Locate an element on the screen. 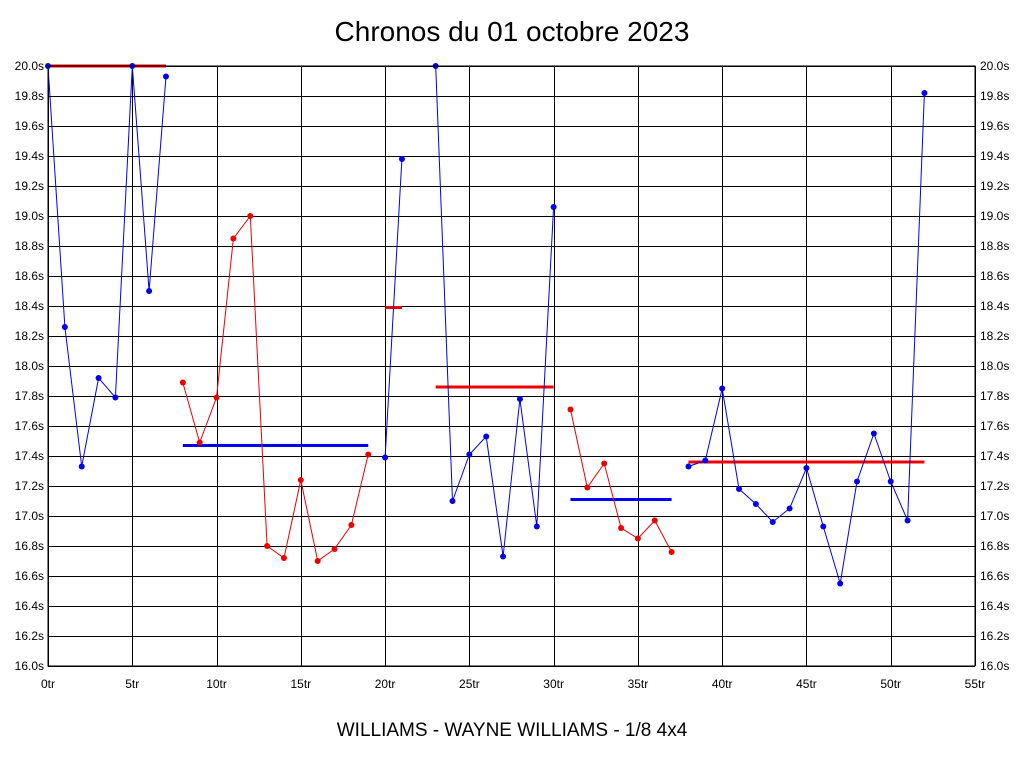 Image resolution: width=1024 pixels, height=768 pixels. y-tick-label-right: 18.2s is located at coordinates (994, 336).